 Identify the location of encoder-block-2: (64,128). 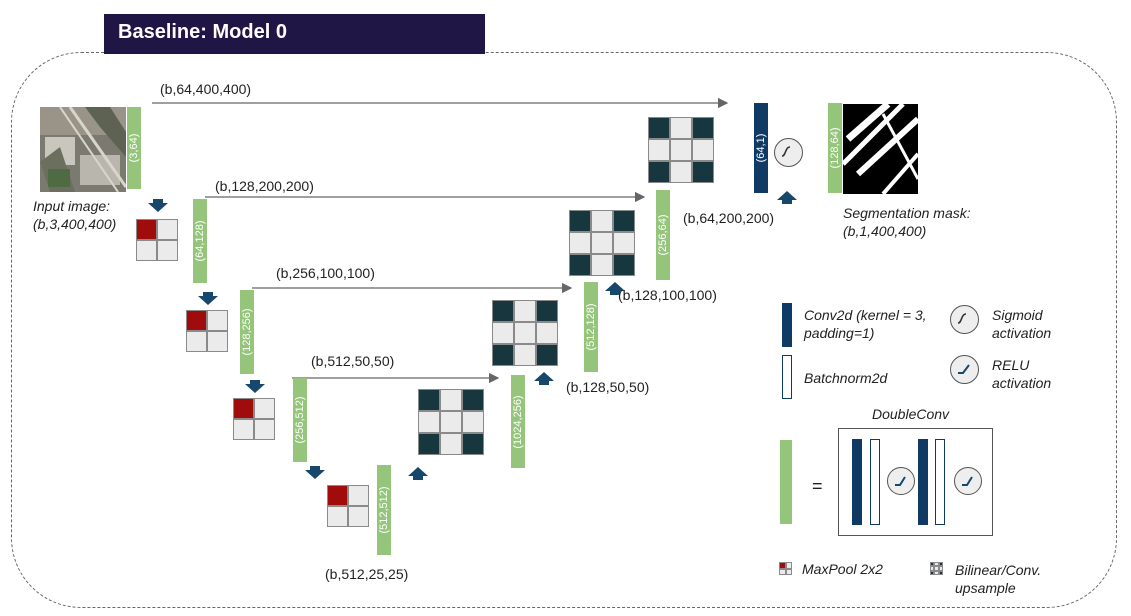
(200, 241).